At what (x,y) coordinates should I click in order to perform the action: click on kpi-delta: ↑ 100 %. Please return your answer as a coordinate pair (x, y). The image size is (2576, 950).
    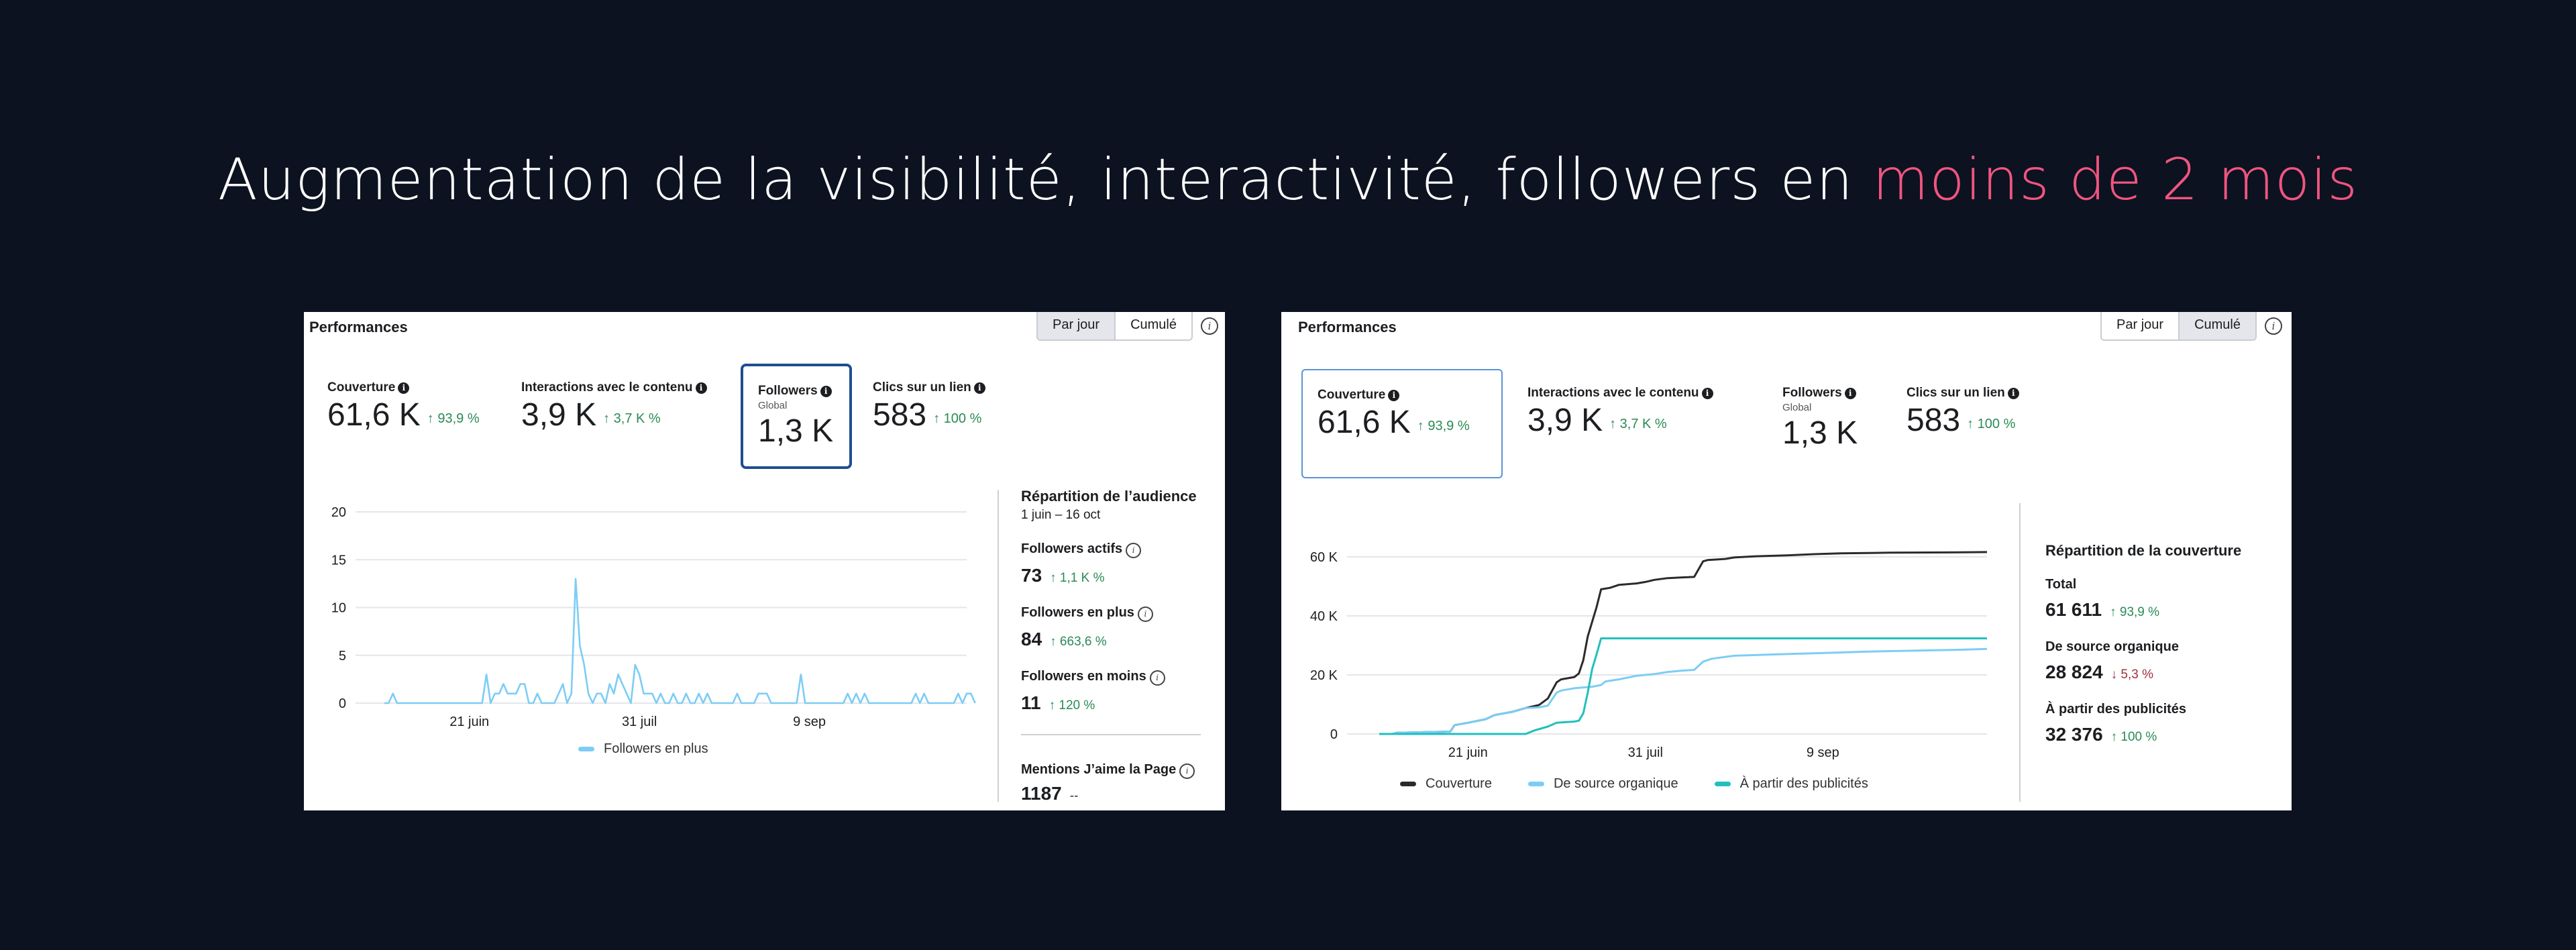
    Looking at the image, I should click on (957, 418).